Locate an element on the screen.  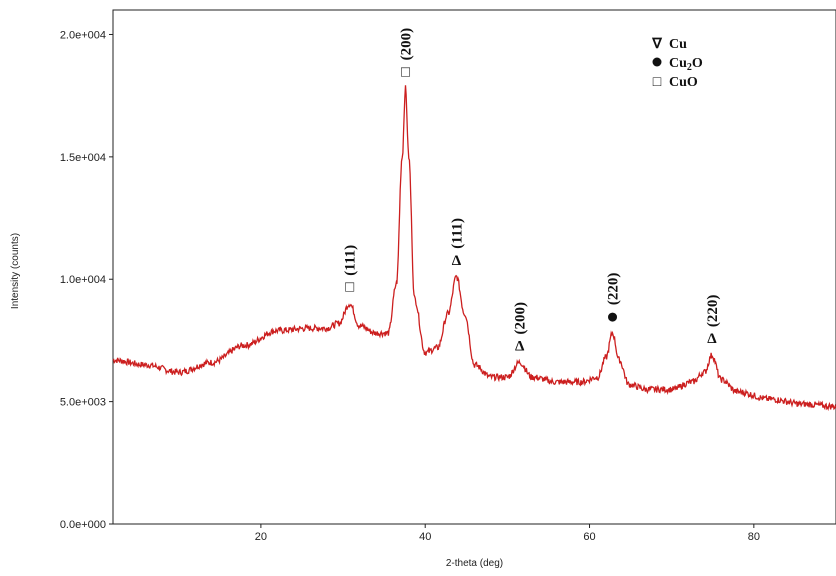
legend-symbol: □ is located at coordinates (657, 82).